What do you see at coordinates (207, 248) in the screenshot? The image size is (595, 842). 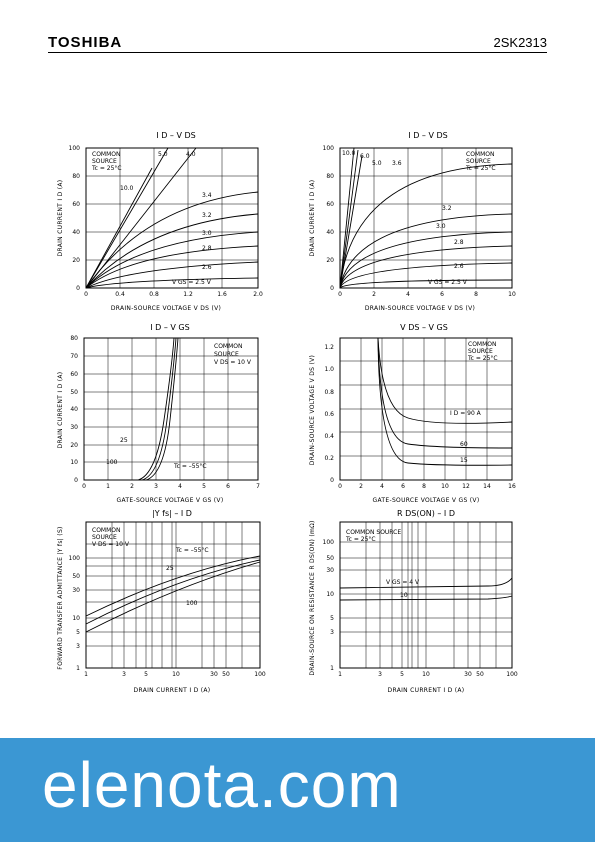 I see `svg-text: 2.8` at bounding box center [207, 248].